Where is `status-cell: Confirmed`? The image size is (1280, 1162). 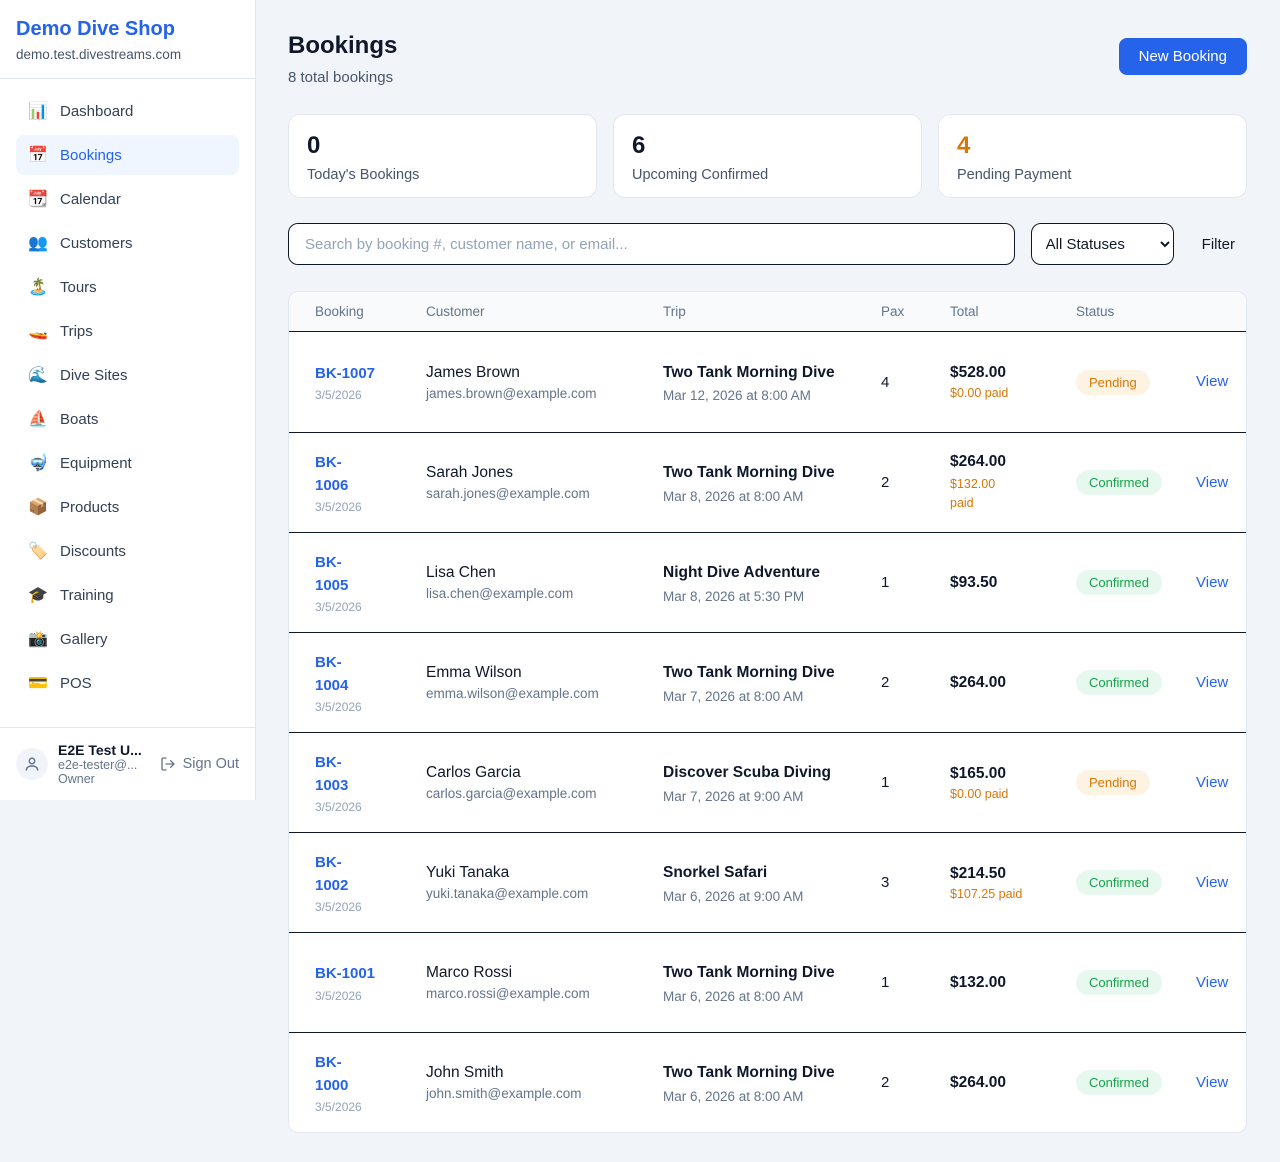
status-cell: Confirmed is located at coordinates (1136, 1082).